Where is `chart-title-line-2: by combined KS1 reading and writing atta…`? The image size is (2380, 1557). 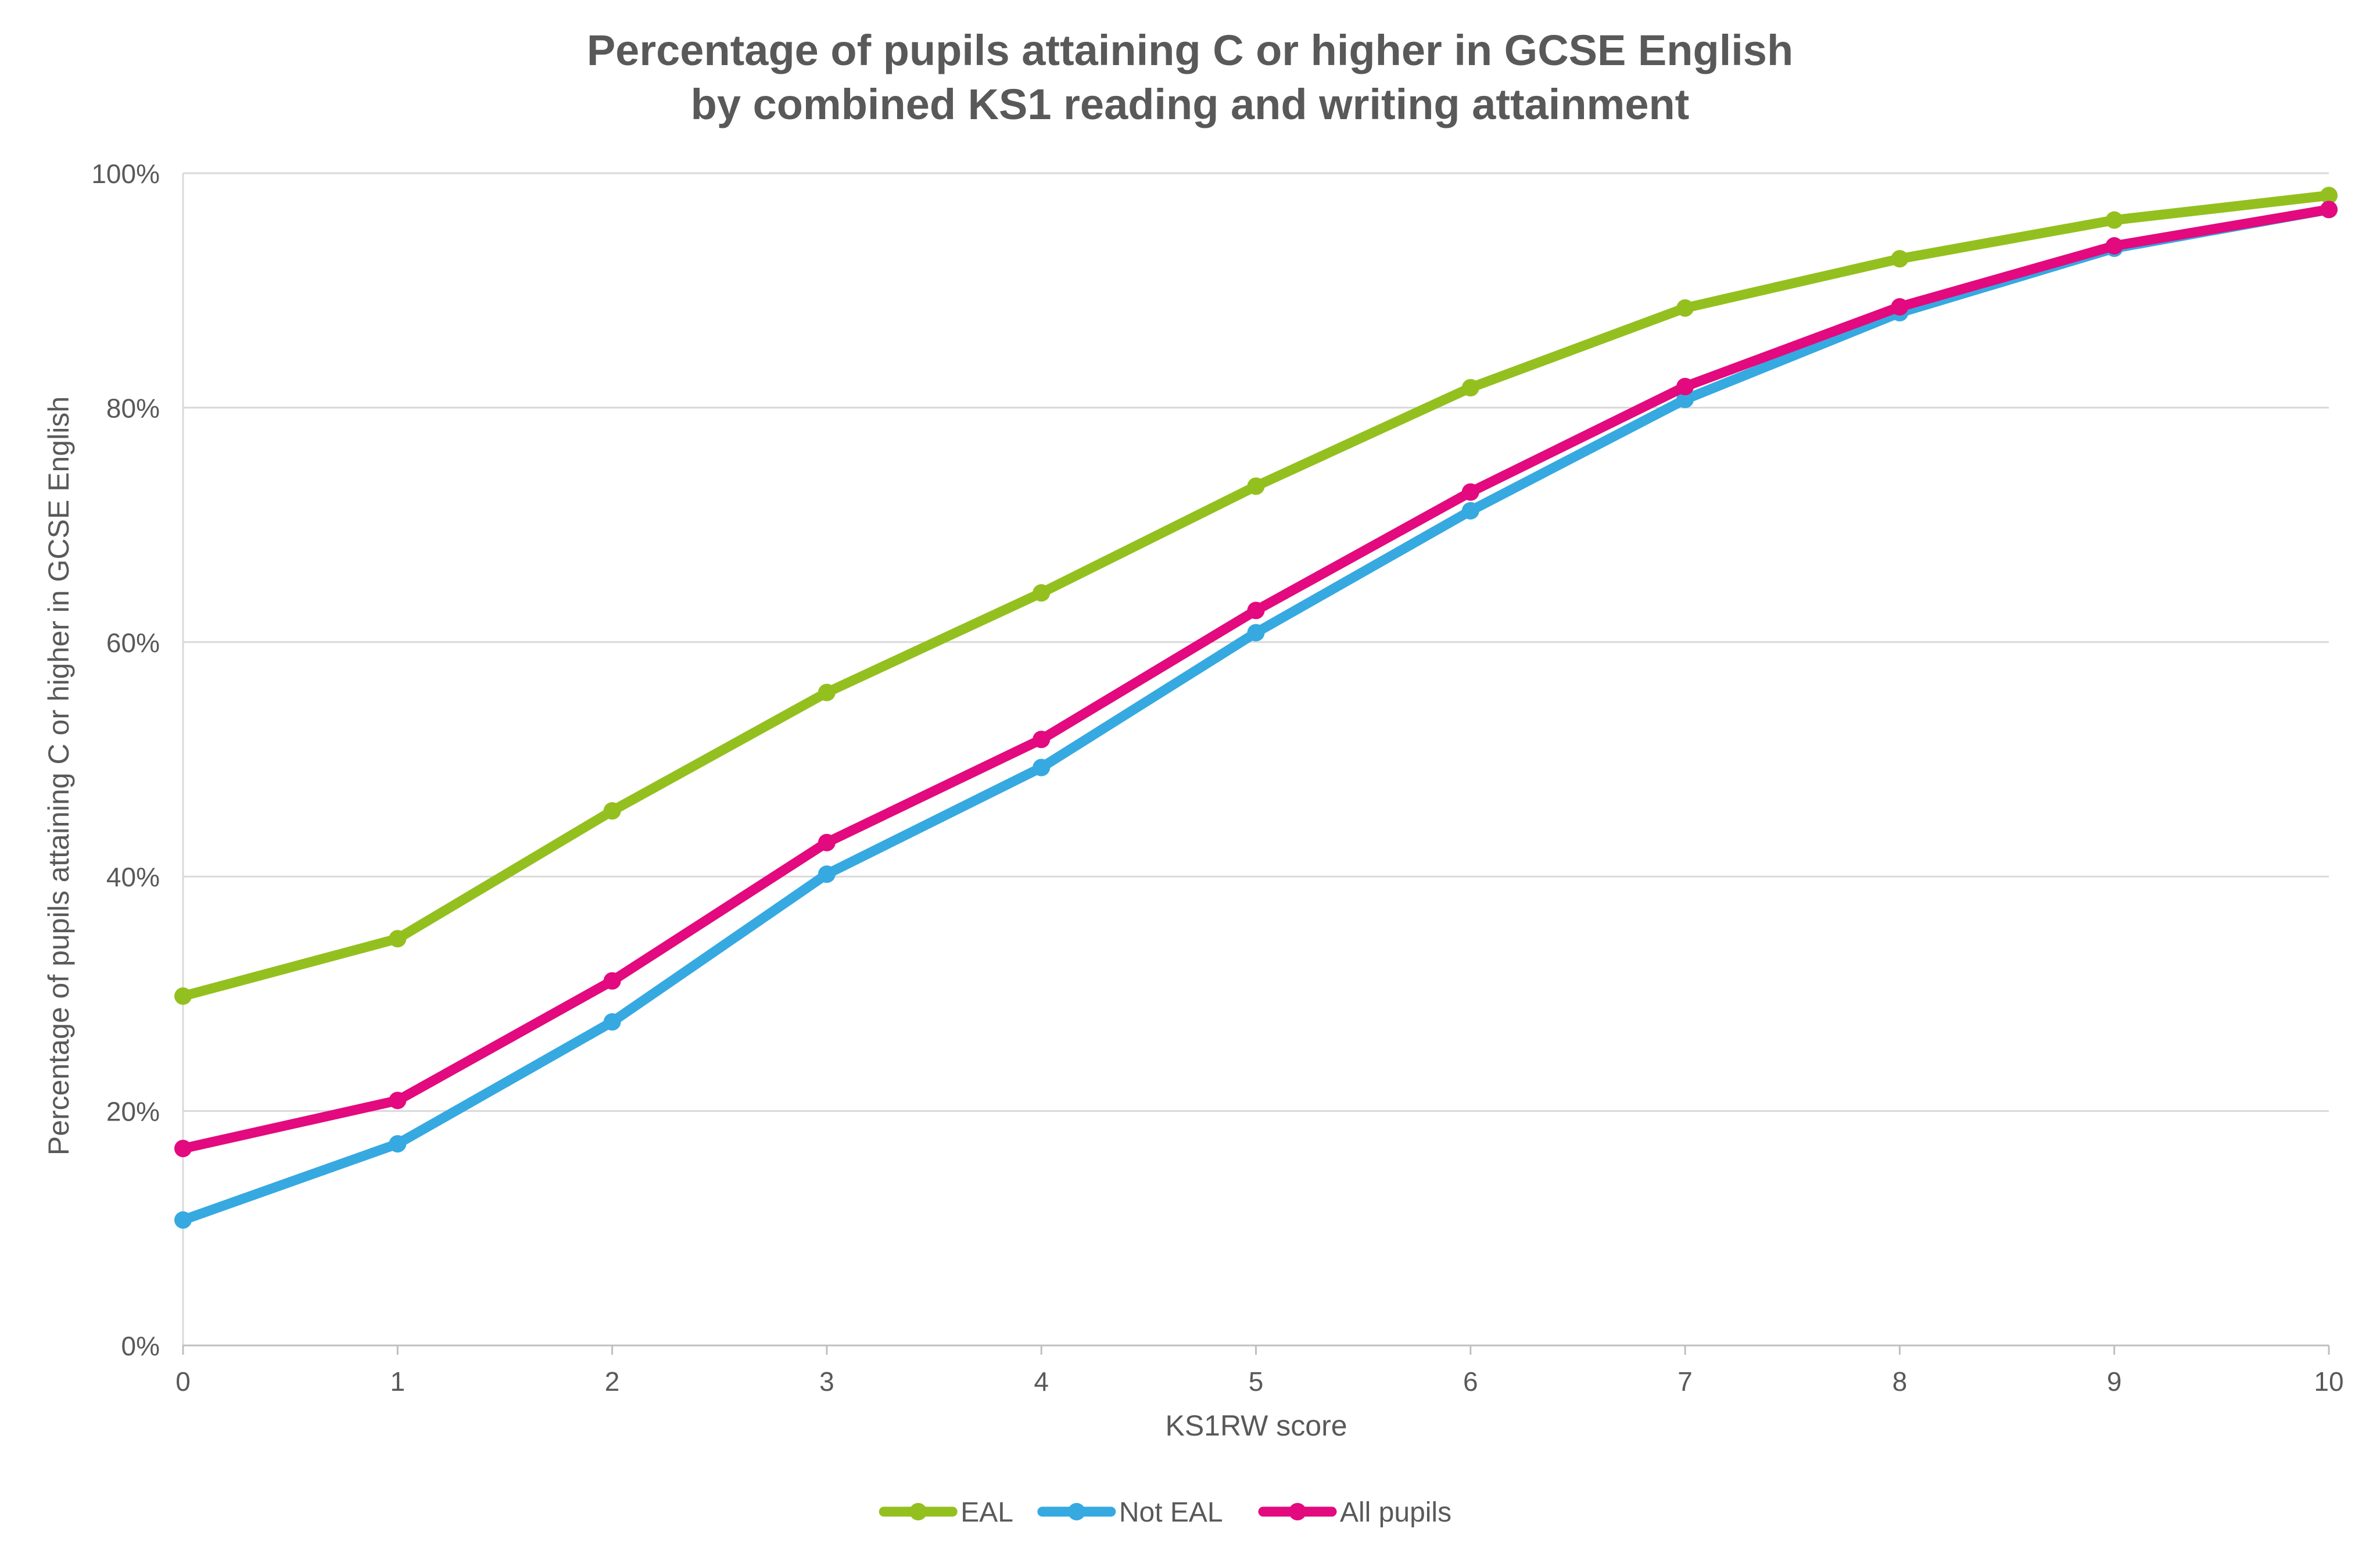
chart-title-line-2: by combined KS1 reading and writing atta… is located at coordinates (1190, 104).